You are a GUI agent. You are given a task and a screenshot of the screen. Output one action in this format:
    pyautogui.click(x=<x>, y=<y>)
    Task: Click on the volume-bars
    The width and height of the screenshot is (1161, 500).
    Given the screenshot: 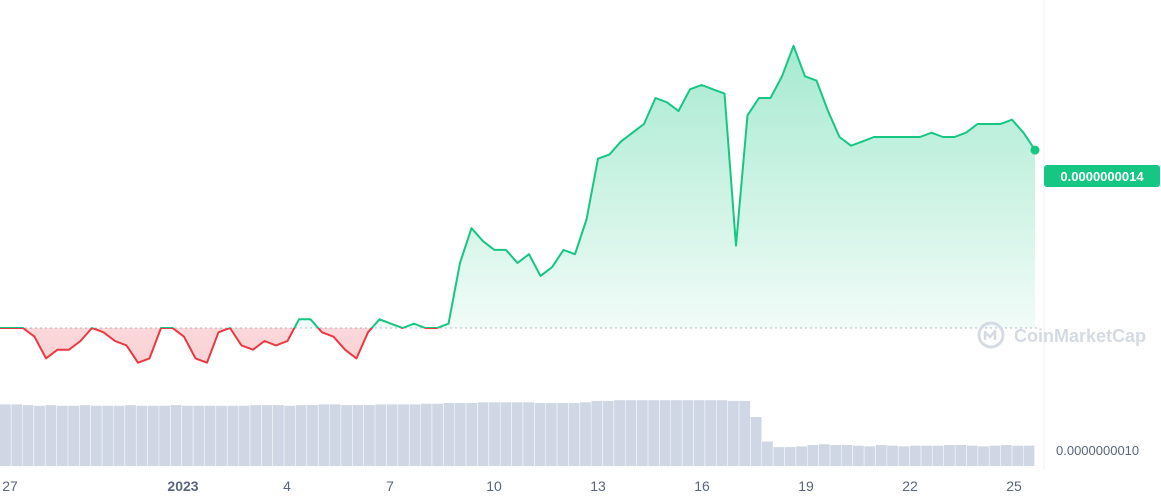 What is the action you would take?
    pyautogui.click(x=517, y=433)
    